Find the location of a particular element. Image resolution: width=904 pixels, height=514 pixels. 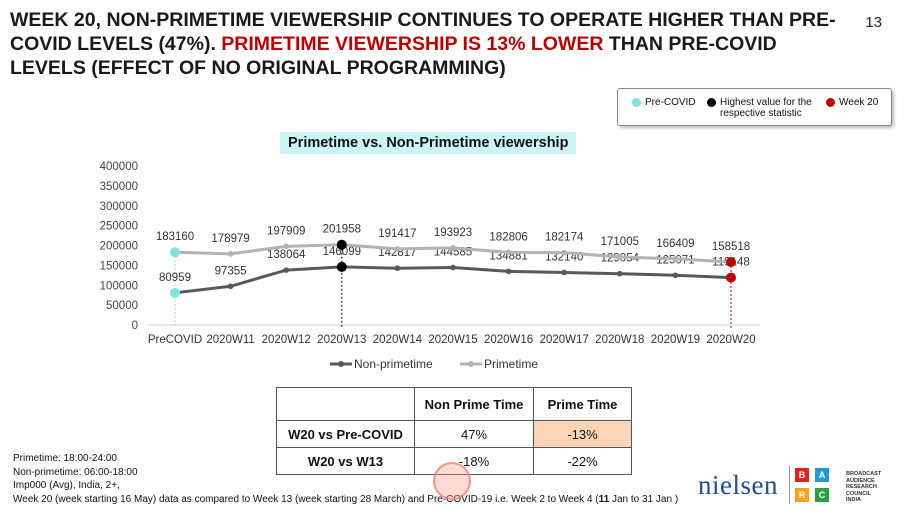

table-cell: -18% is located at coordinates (474, 461).